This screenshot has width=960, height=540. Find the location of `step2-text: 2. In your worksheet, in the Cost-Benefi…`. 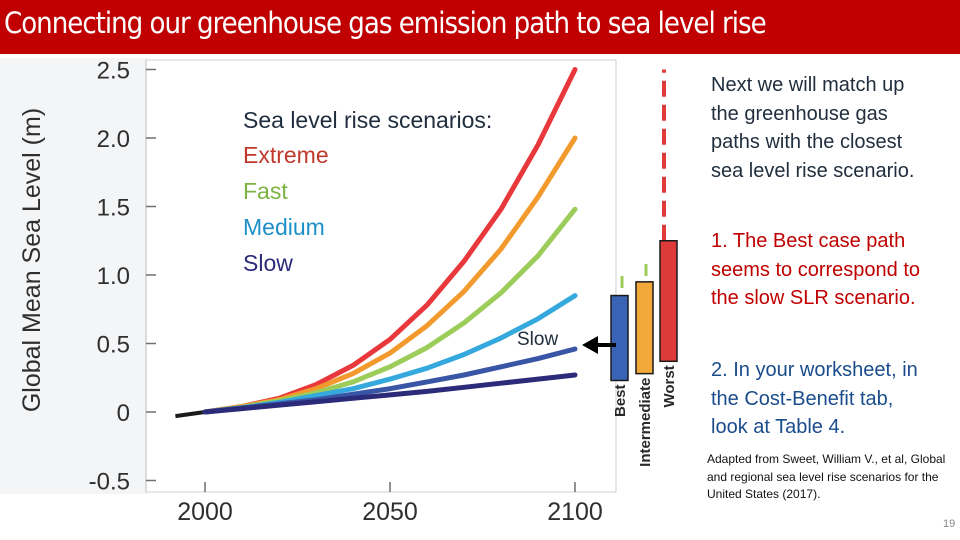

step2-text: 2. In your worksheet, in the Cost-Benefi… is located at coordinates (814, 398).